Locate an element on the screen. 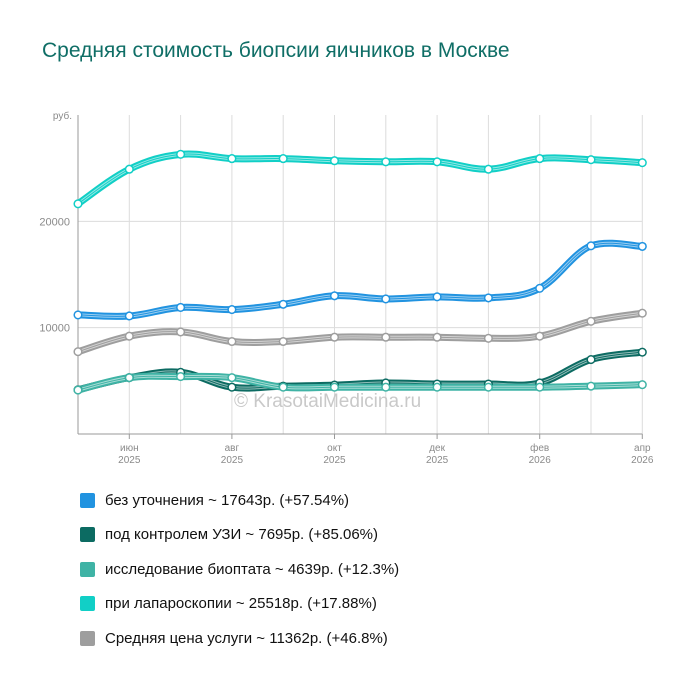  x-tick-label-month: дек is located at coordinates (437, 448).